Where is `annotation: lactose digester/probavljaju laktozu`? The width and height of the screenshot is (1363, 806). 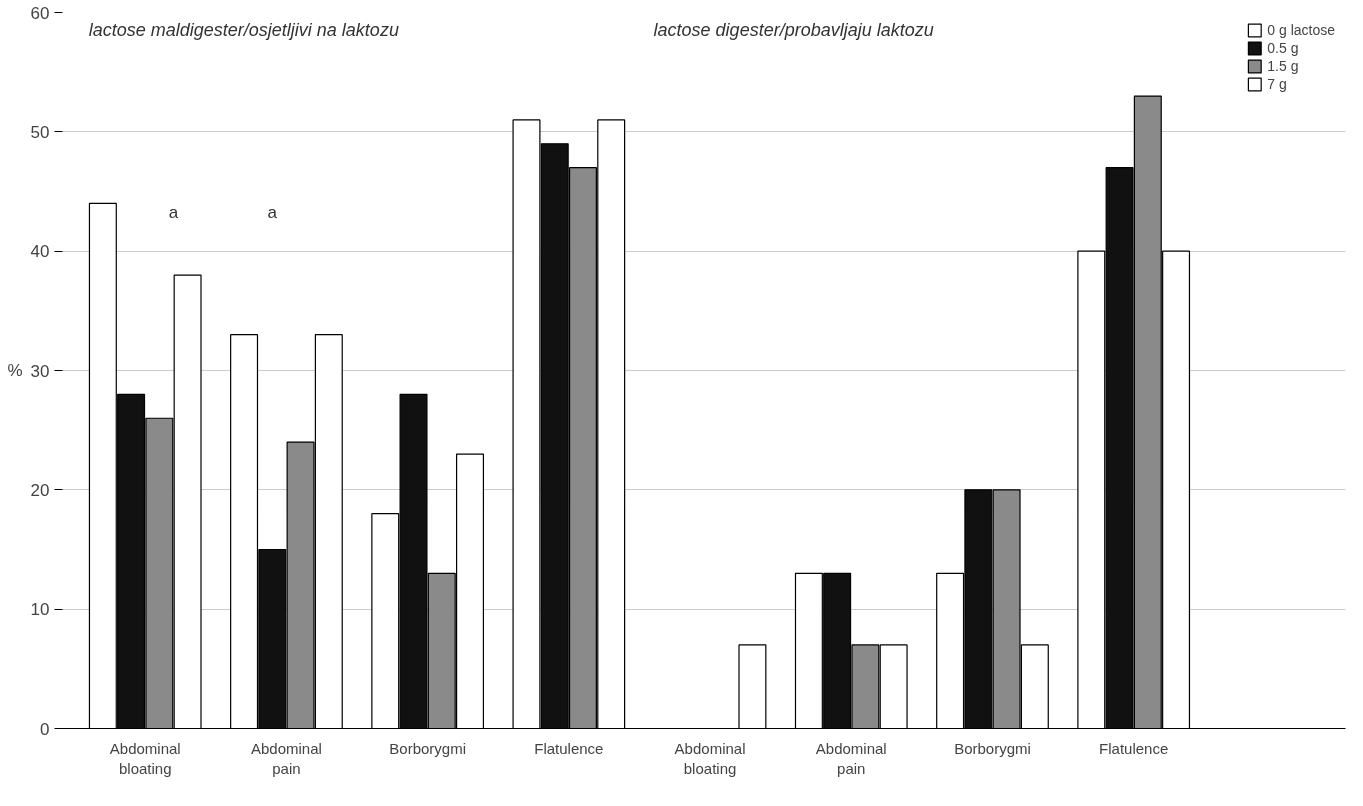
annotation: lactose digester/probavljaju laktozu is located at coordinates (793, 30).